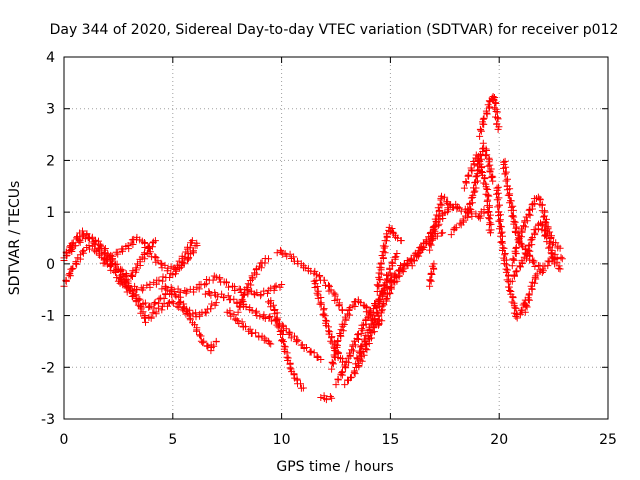 The height and width of the screenshot is (480, 640). I want to click on y-tick-label: -3, so click(48, 420).